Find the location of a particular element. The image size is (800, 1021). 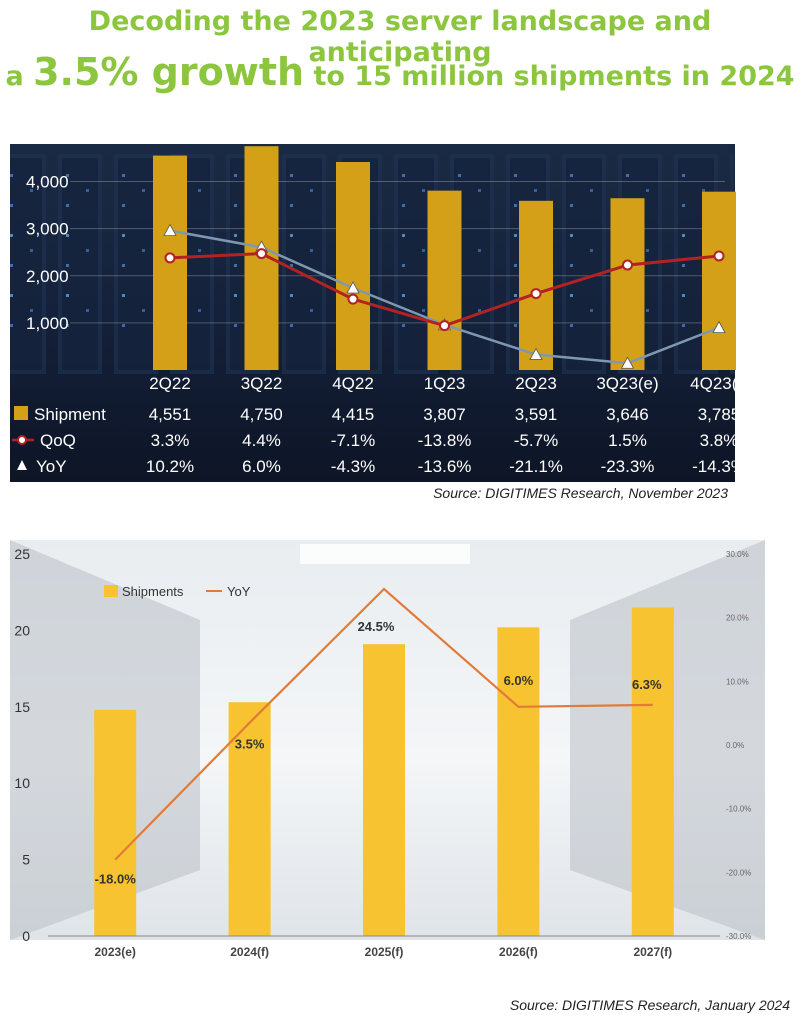

chart1-left-tick-label: 3,000 is located at coordinates (47, 229).